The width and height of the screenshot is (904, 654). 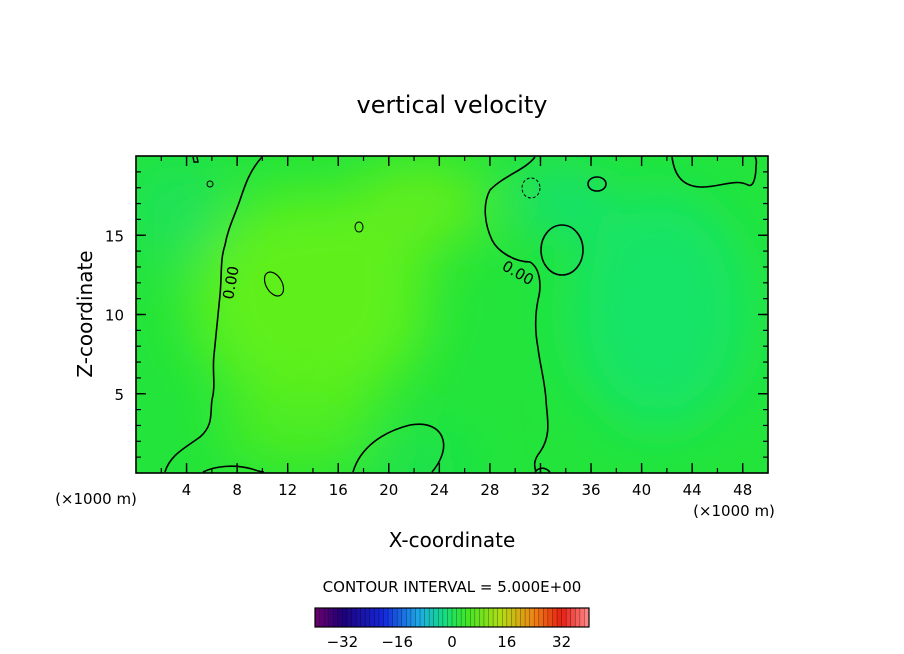 What do you see at coordinates (233, 469) in the screenshot?
I see `contour-zero-bottom-left` at bounding box center [233, 469].